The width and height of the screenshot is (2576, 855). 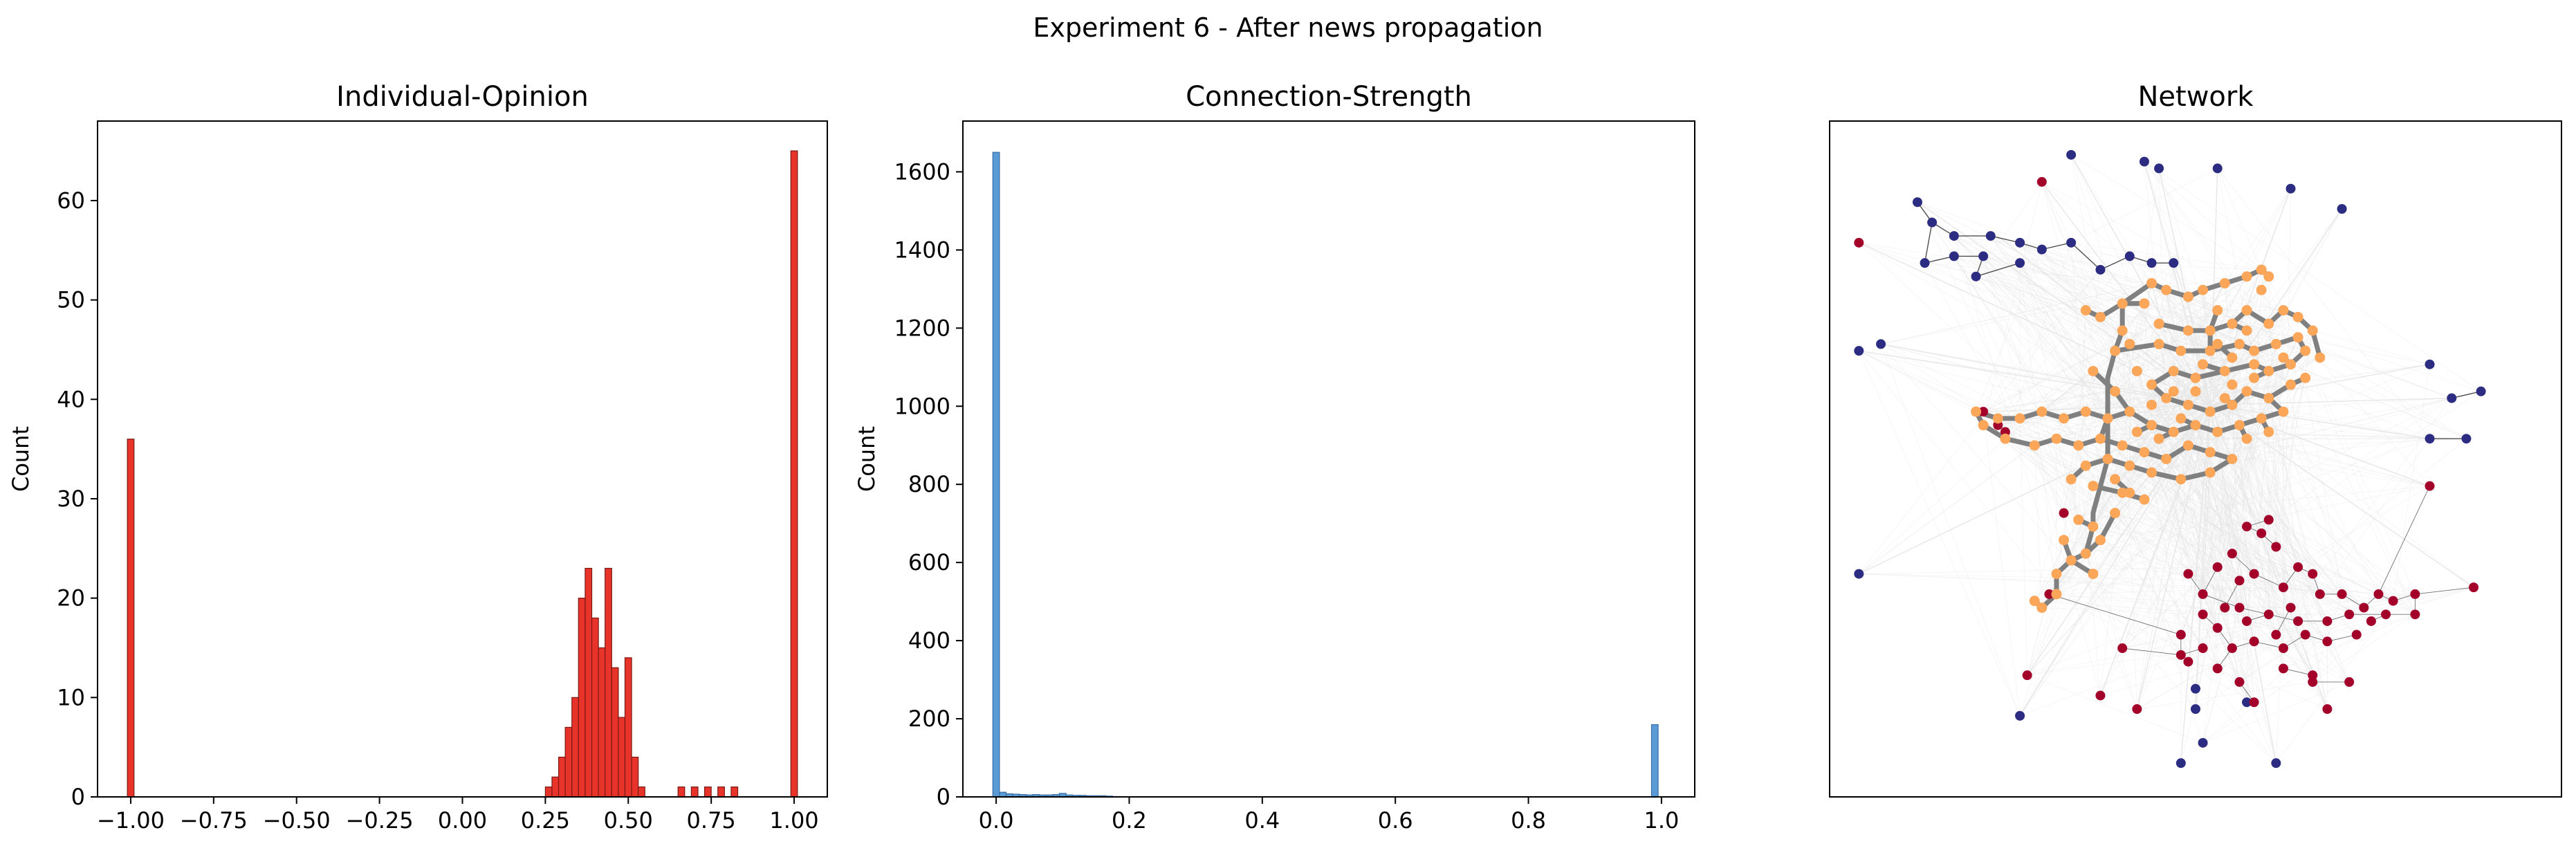 What do you see at coordinates (214, 820) in the screenshot?
I see `x-tick-label: −0.75` at bounding box center [214, 820].